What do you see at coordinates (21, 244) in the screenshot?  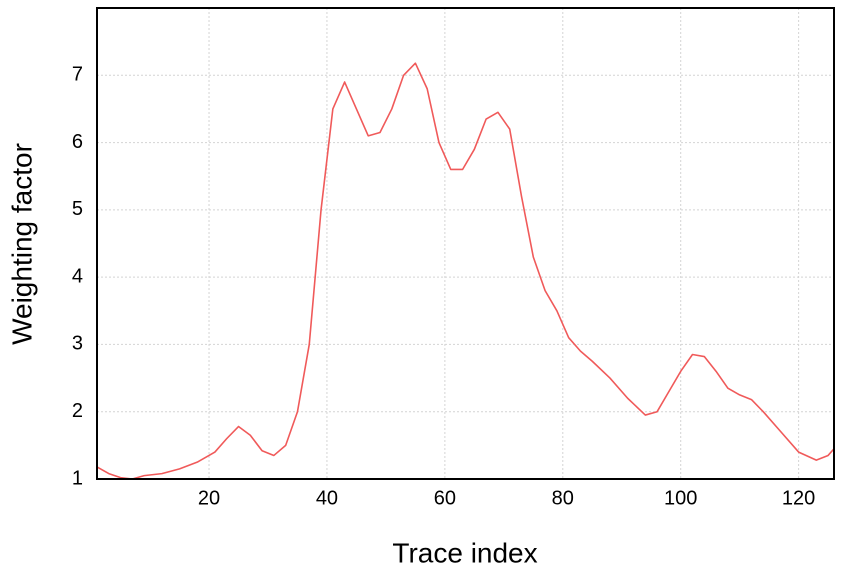 I see `y-axis-label: Weighting factor` at bounding box center [21, 244].